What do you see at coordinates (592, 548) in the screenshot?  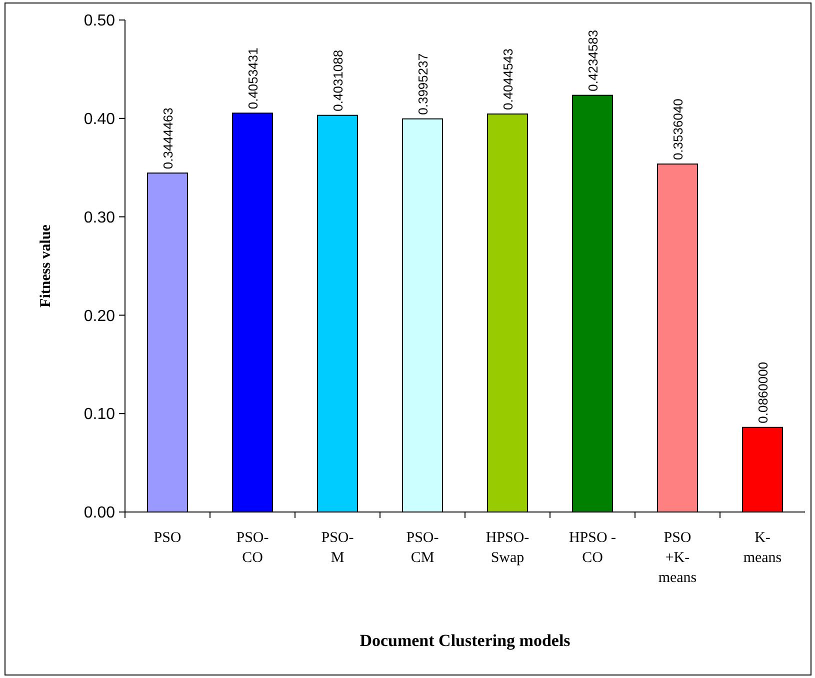 I see `x-tick-label: HPSO - CO` at bounding box center [592, 548].